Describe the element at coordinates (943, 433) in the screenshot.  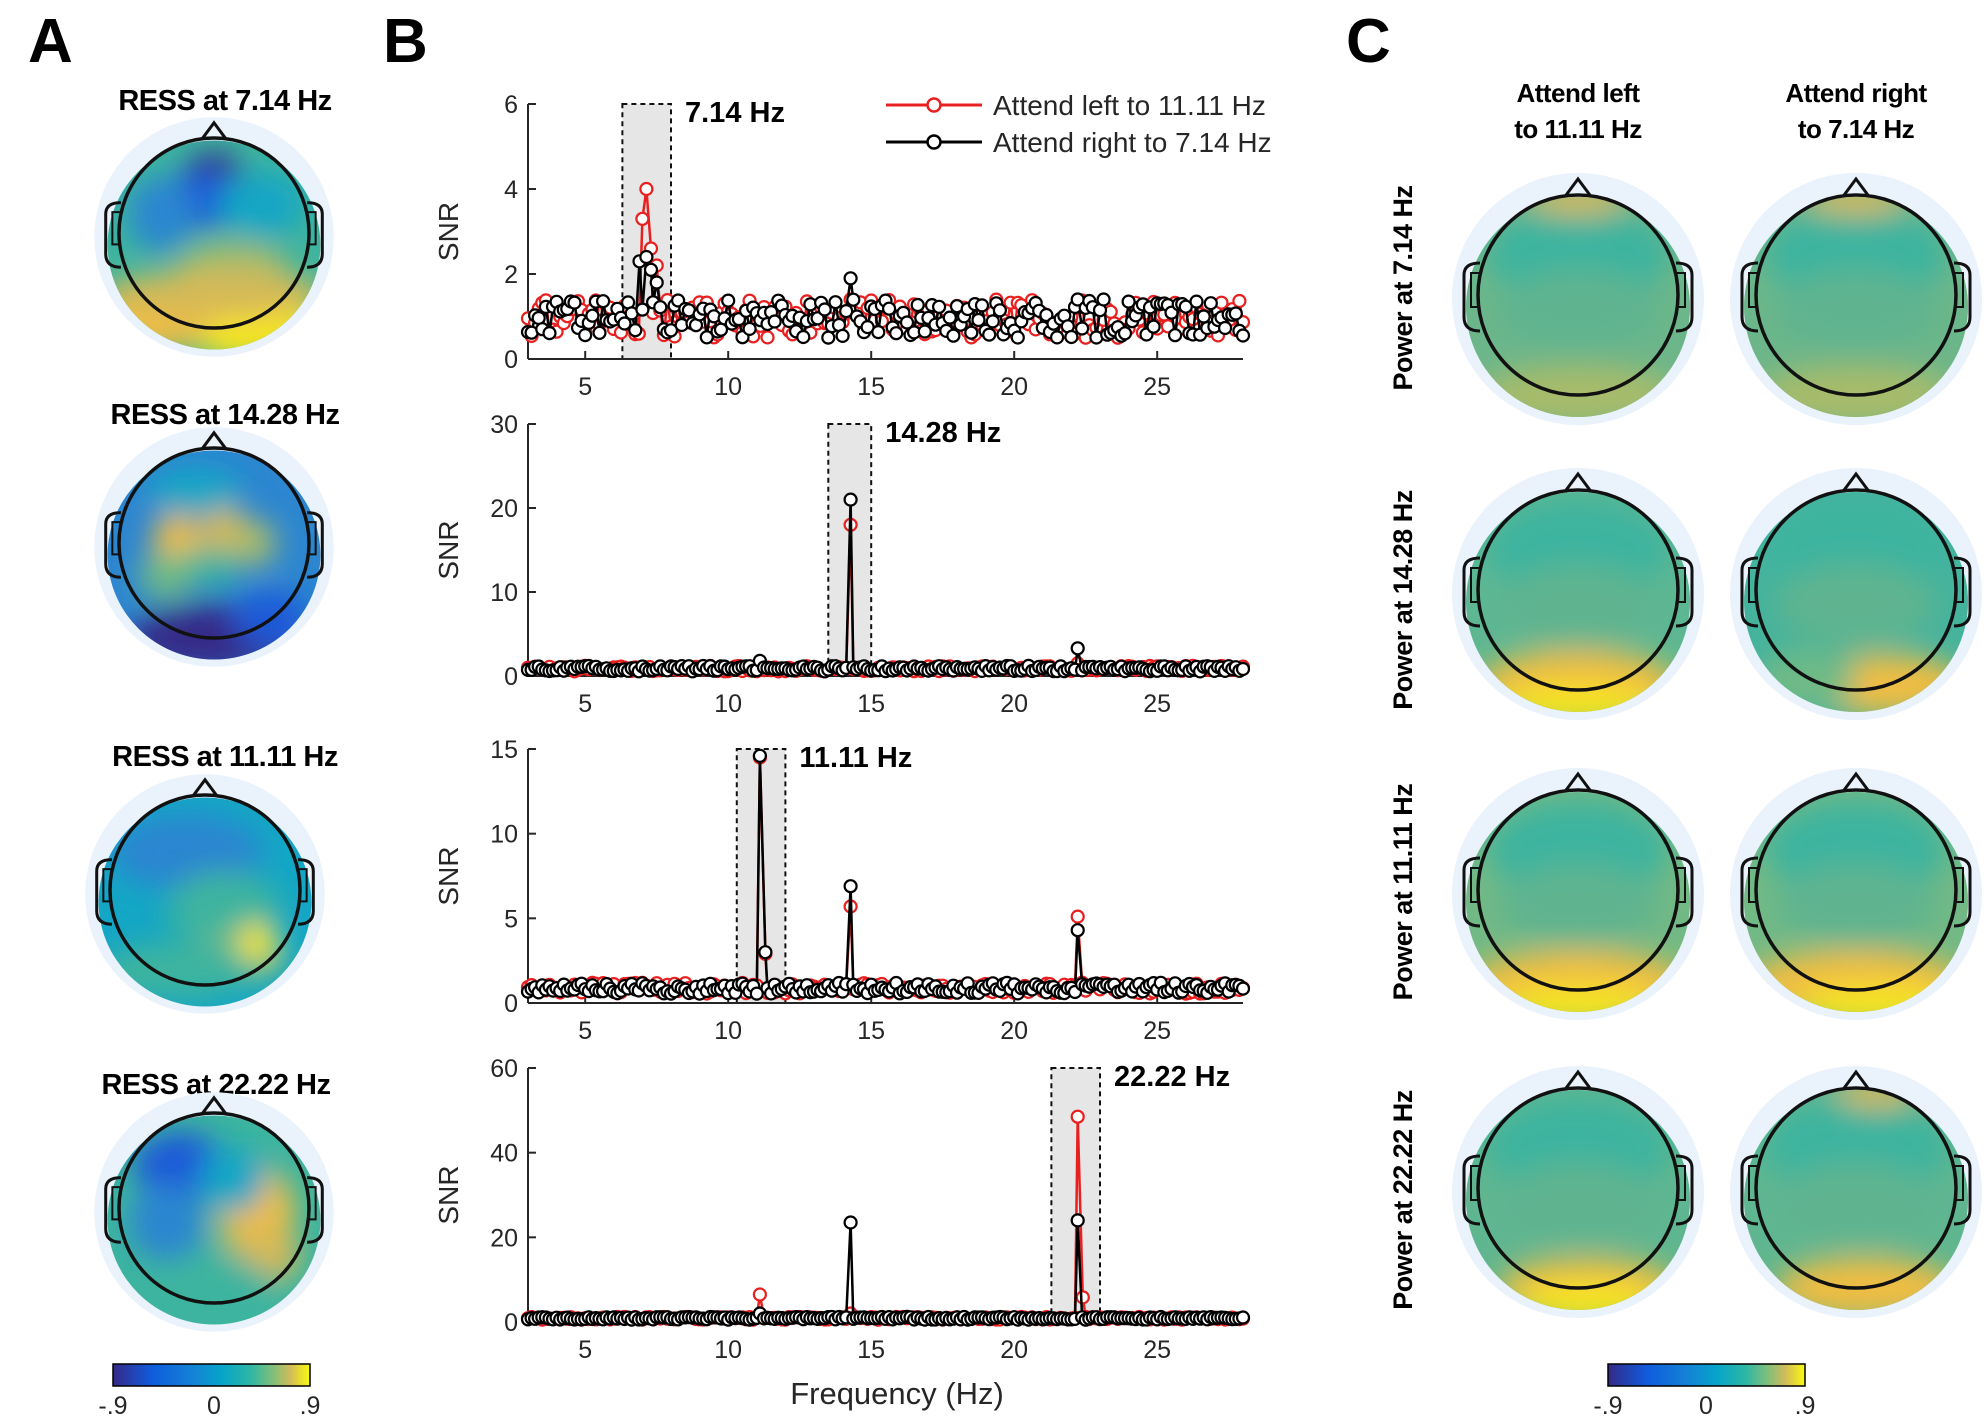
I see `peak-label-2: 14.28 Hz` at that location.